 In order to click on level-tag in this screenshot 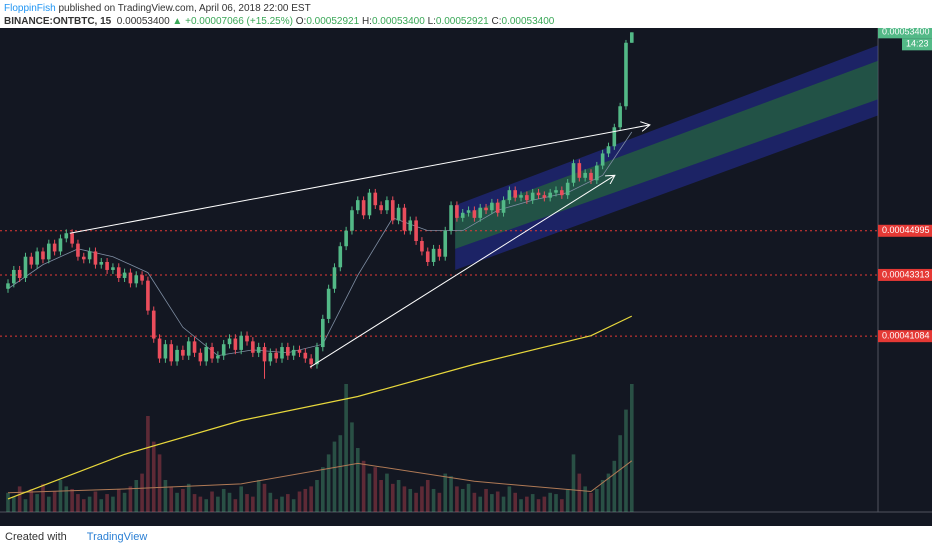, I will do `click(905, 274)`.